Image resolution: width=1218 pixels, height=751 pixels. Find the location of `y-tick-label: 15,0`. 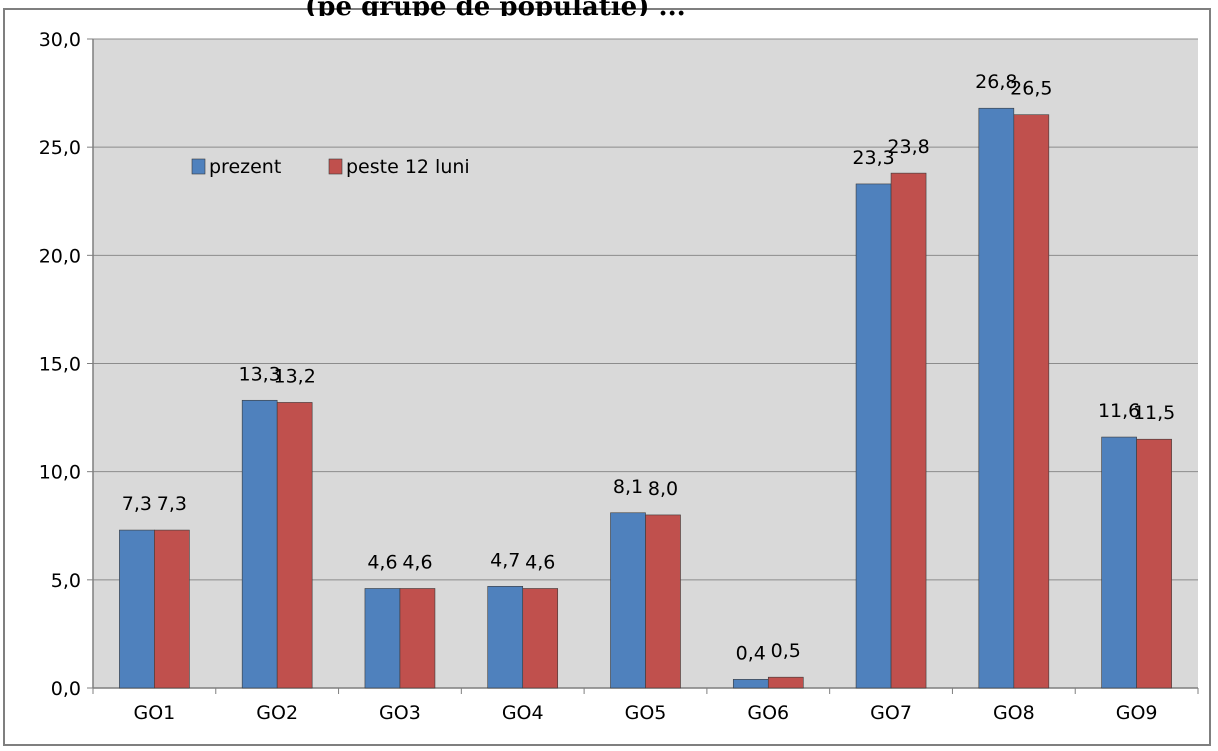

y-tick-label: 15,0 is located at coordinates (60, 365).